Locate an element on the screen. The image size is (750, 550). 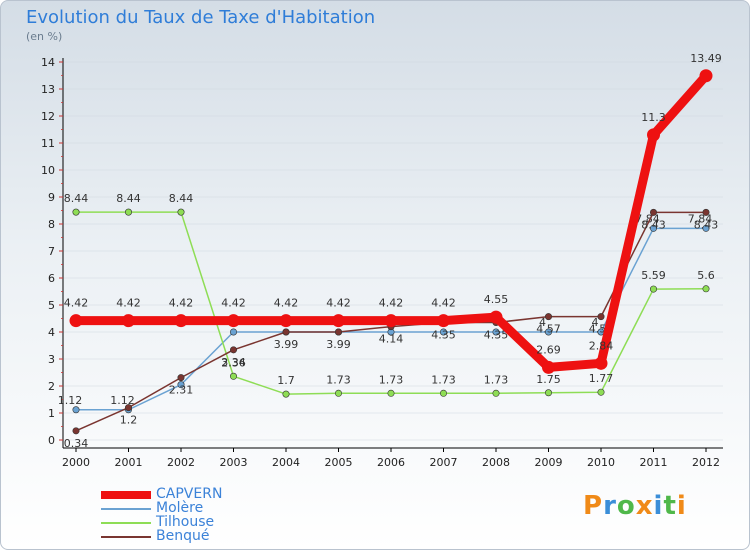
legend-item-benque: Benqué is located at coordinates (211, 536).